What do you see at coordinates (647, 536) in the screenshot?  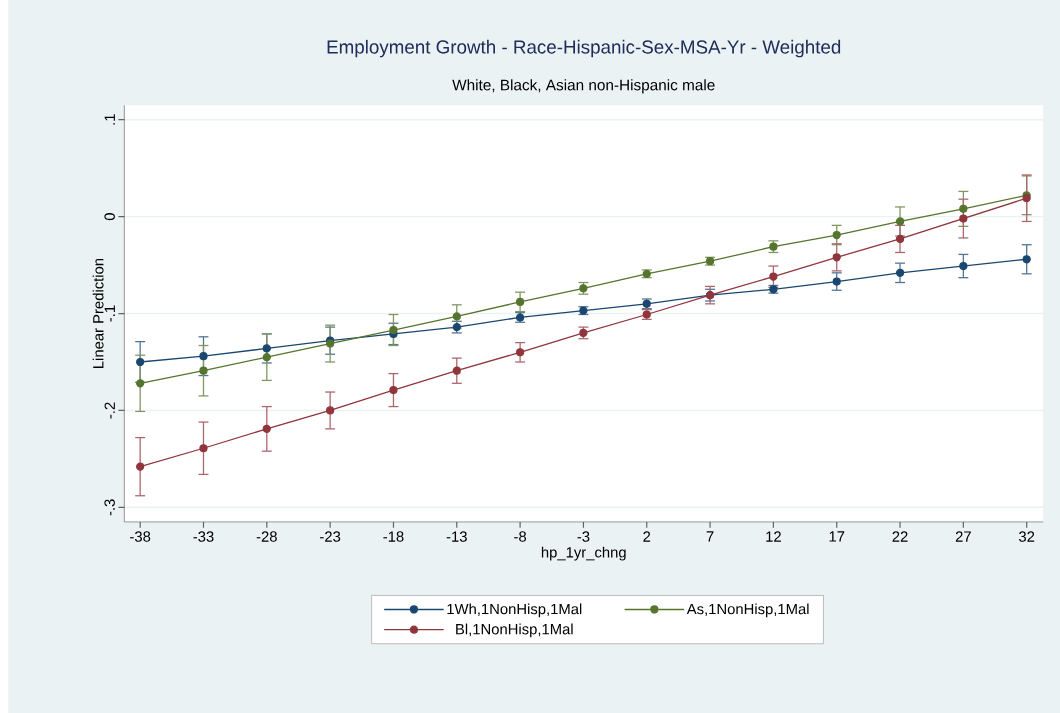 I see `x-tick-label: 2` at bounding box center [647, 536].